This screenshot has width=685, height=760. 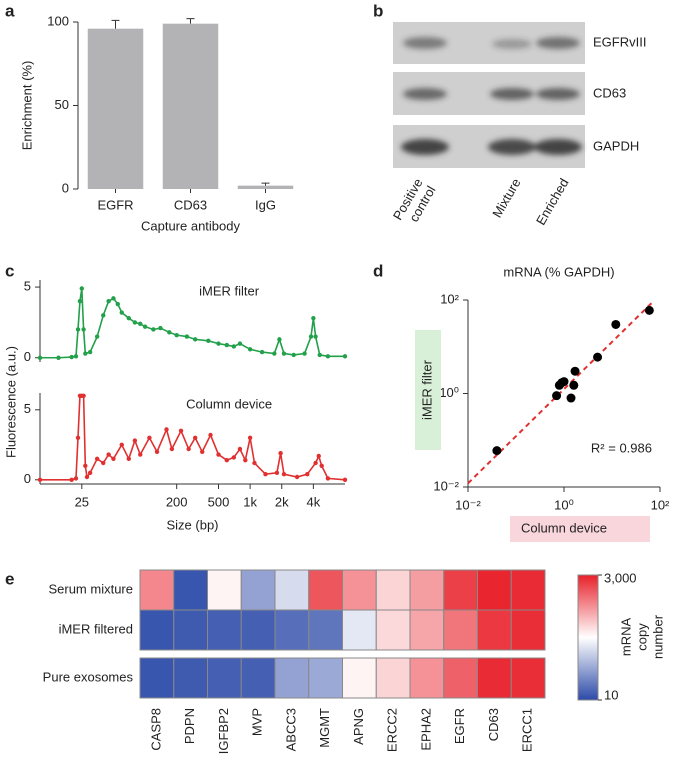 What do you see at coordinates (191, 225) in the screenshot?
I see `x-axis-label: Capture antibody` at bounding box center [191, 225].